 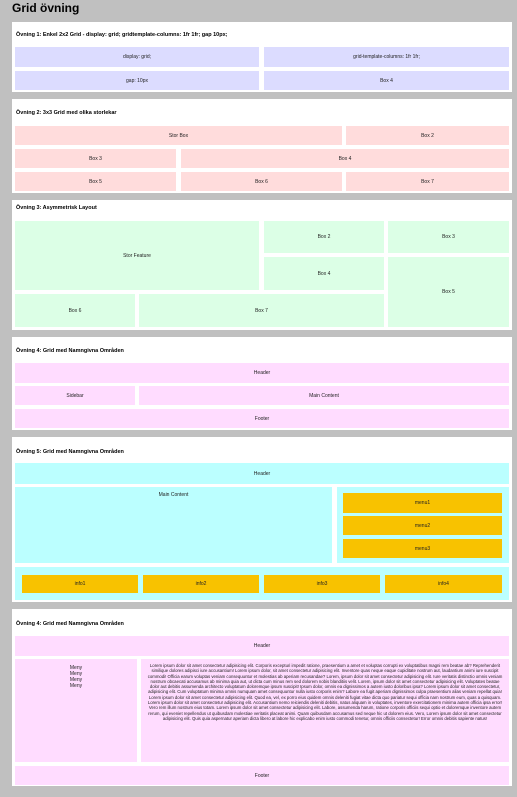 I want to click on heading: Övning 3: Asymmetrisk Layout, so click(x=56, y=208).